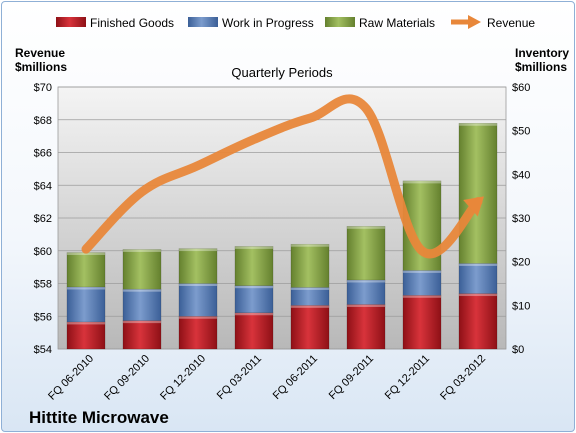 Image resolution: width=576 pixels, height=433 pixels. Describe the element at coordinates (71, 378) in the screenshot. I see `x-tick-label: FQ 06-2010` at that location.